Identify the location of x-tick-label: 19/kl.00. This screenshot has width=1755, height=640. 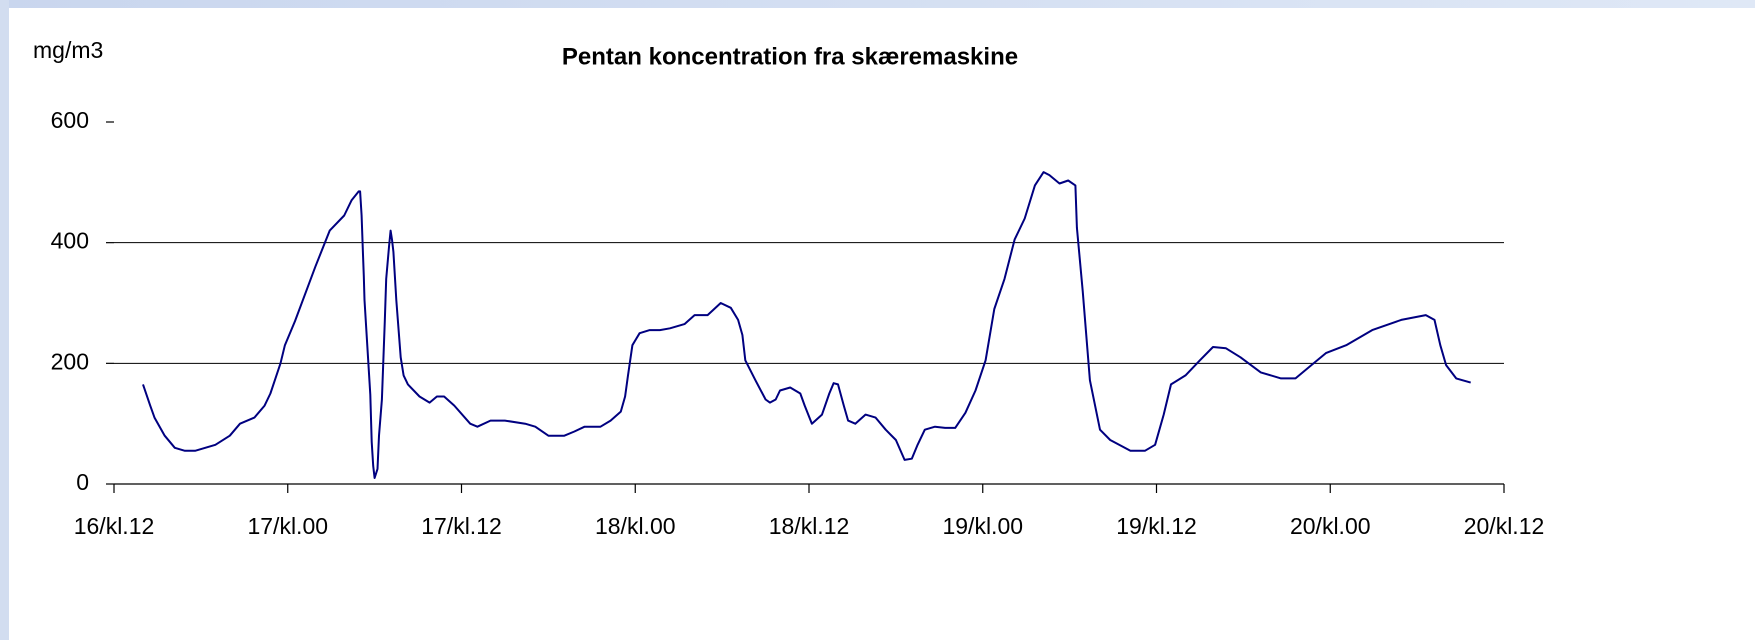
(982, 526).